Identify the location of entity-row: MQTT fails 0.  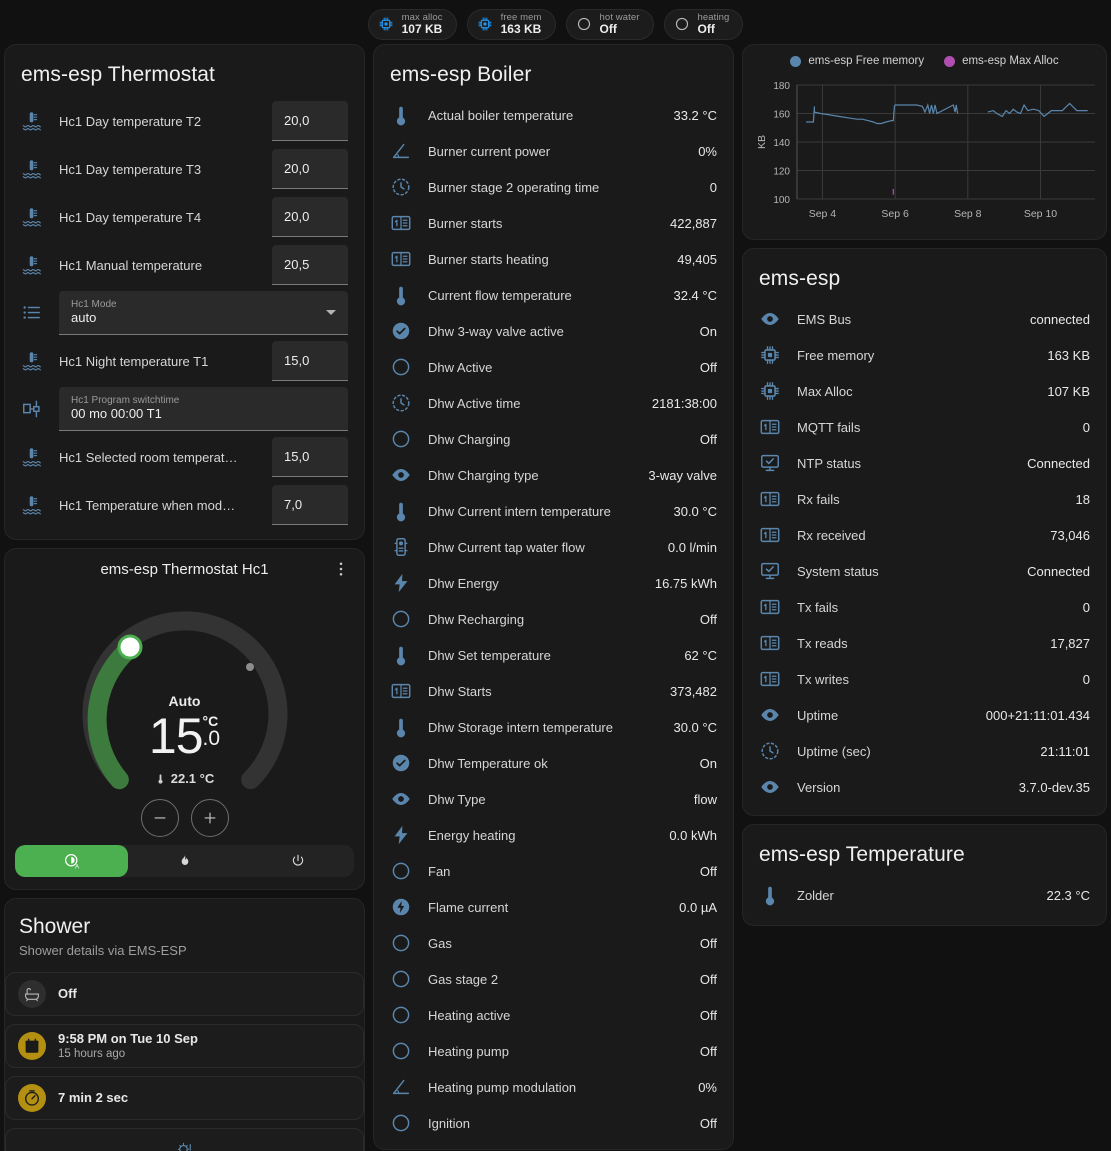
(924, 427).